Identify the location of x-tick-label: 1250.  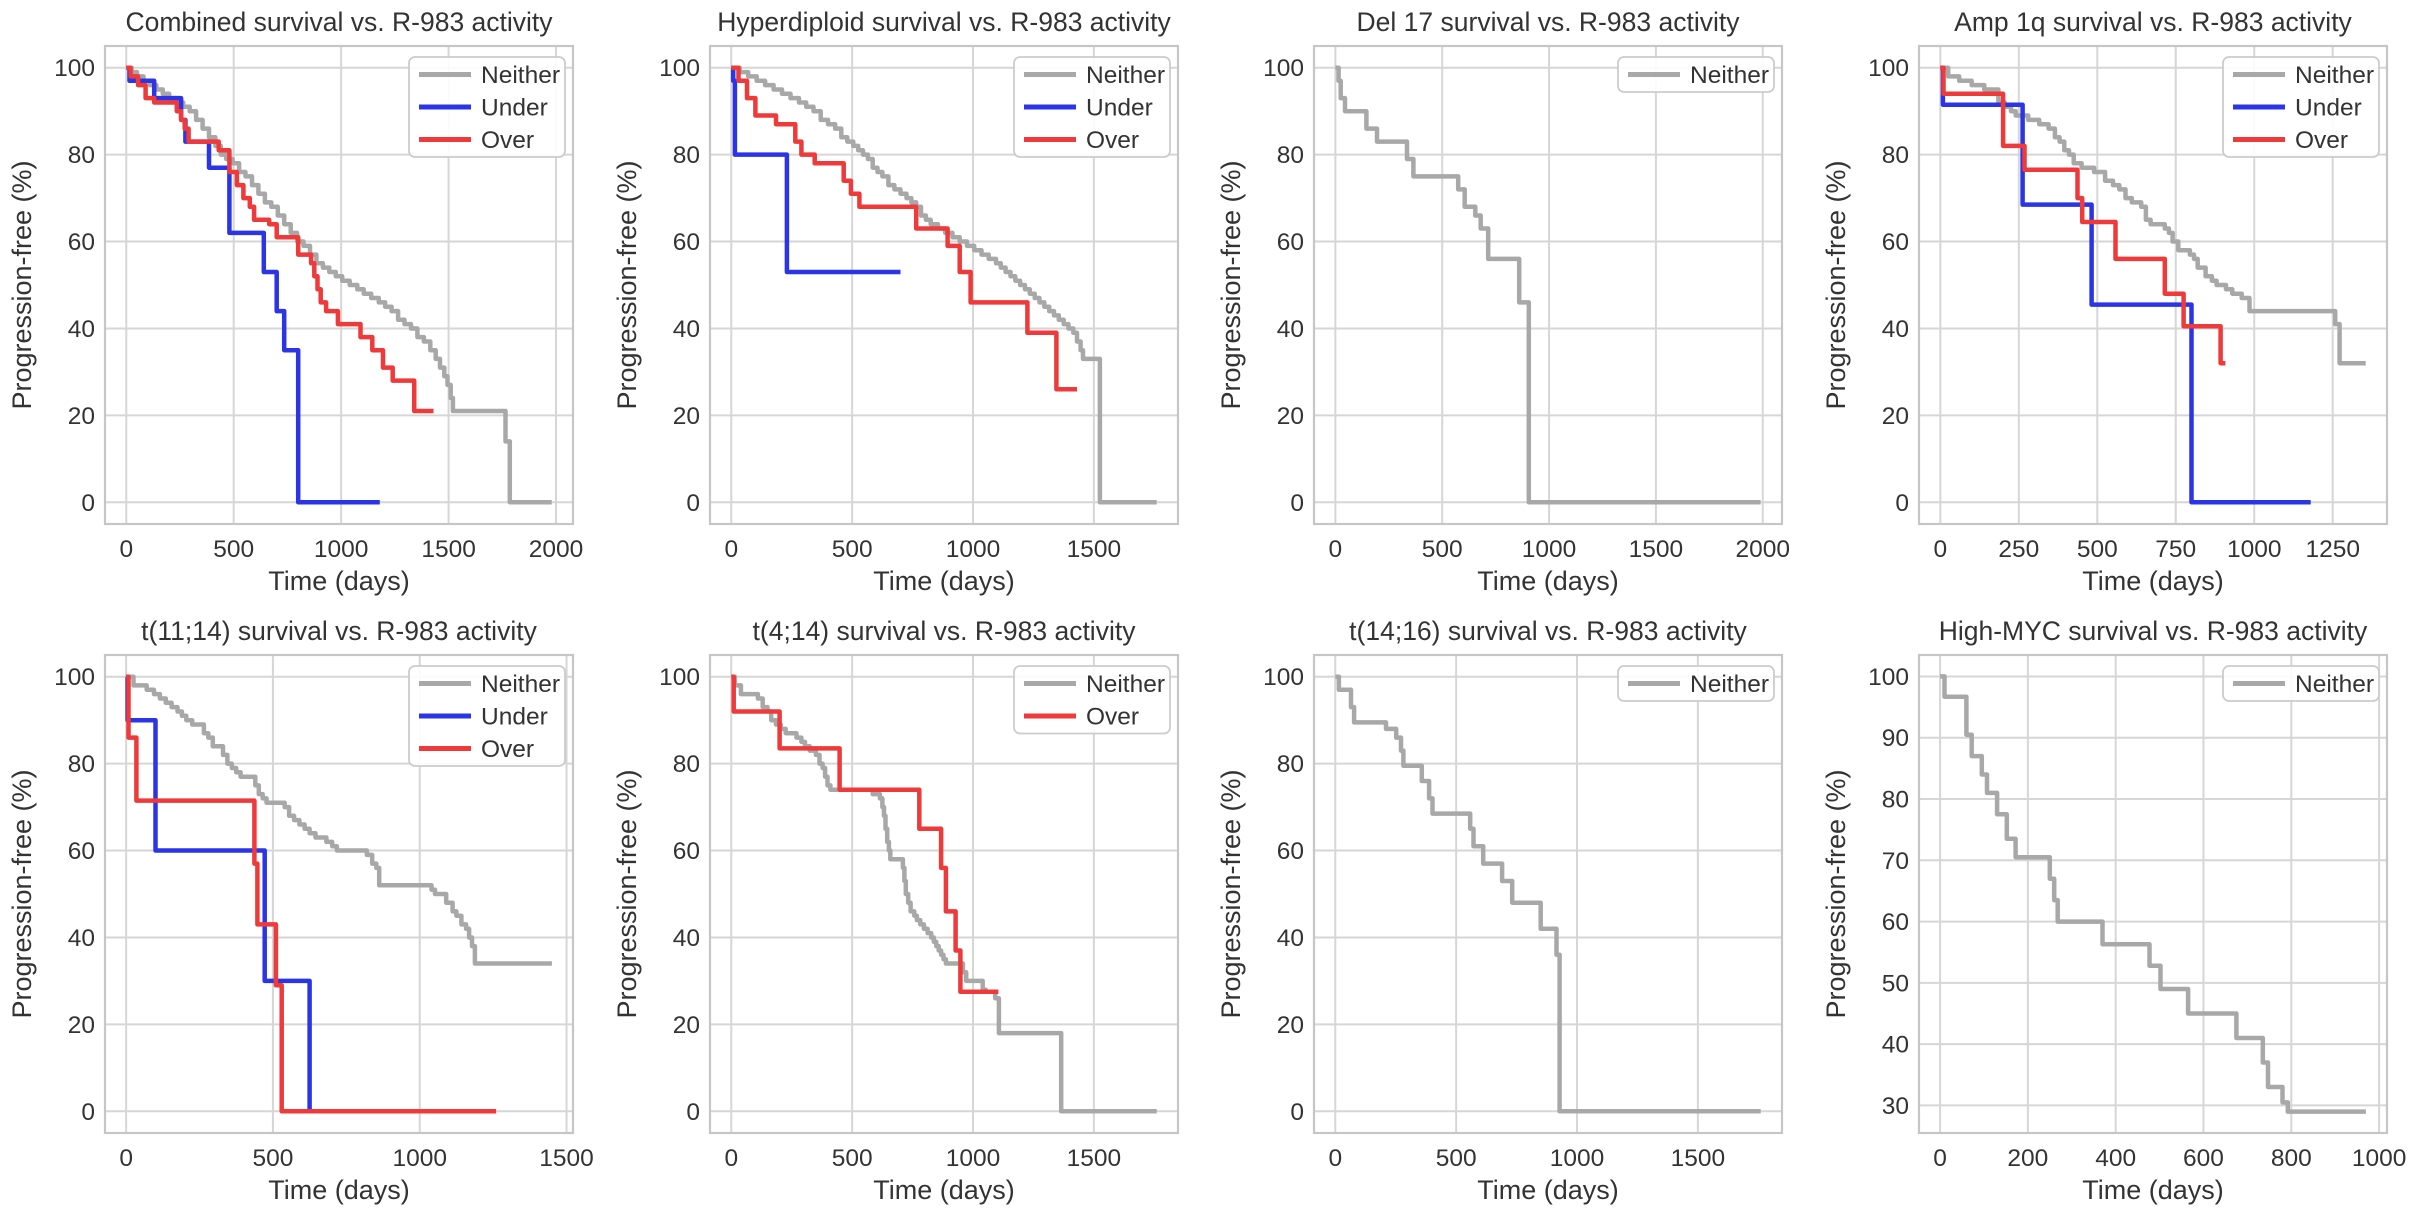
(2332, 549).